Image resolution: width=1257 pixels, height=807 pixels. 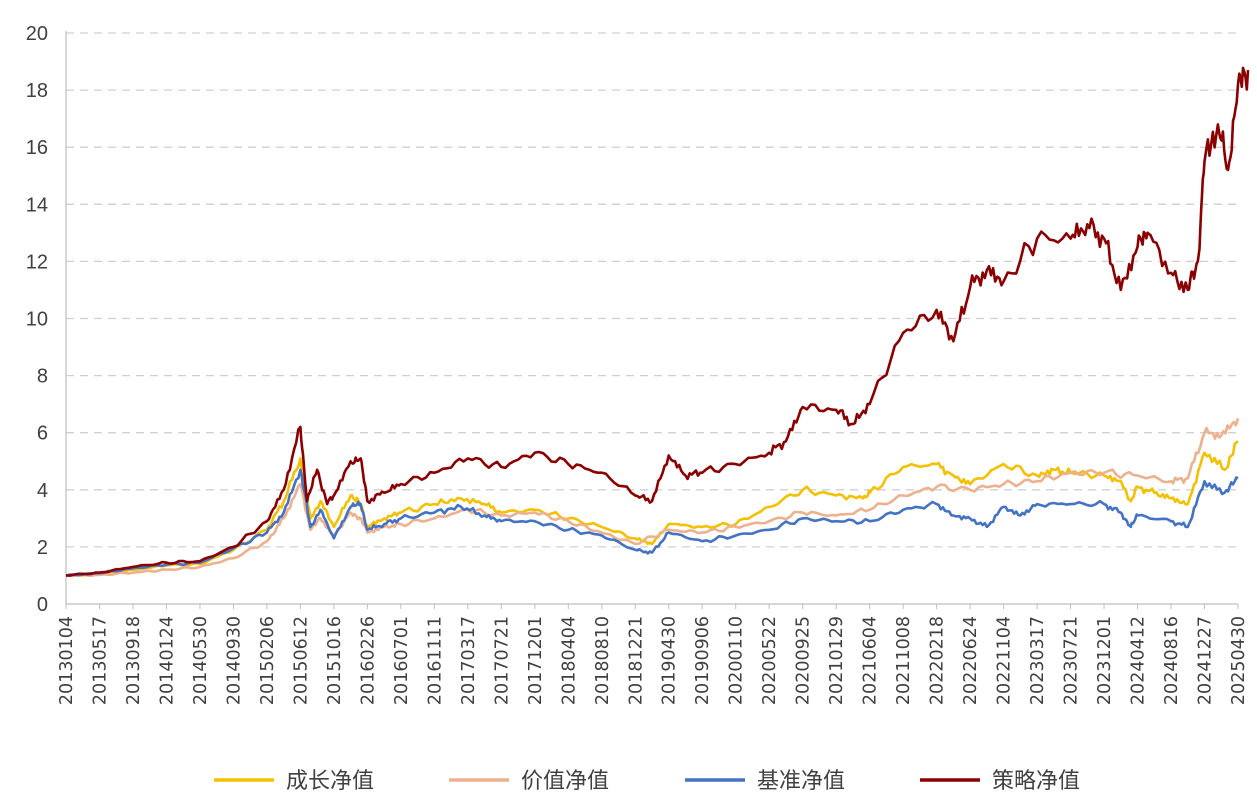 I want to click on x-tick-label: 20200522, so click(x=770, y=660).